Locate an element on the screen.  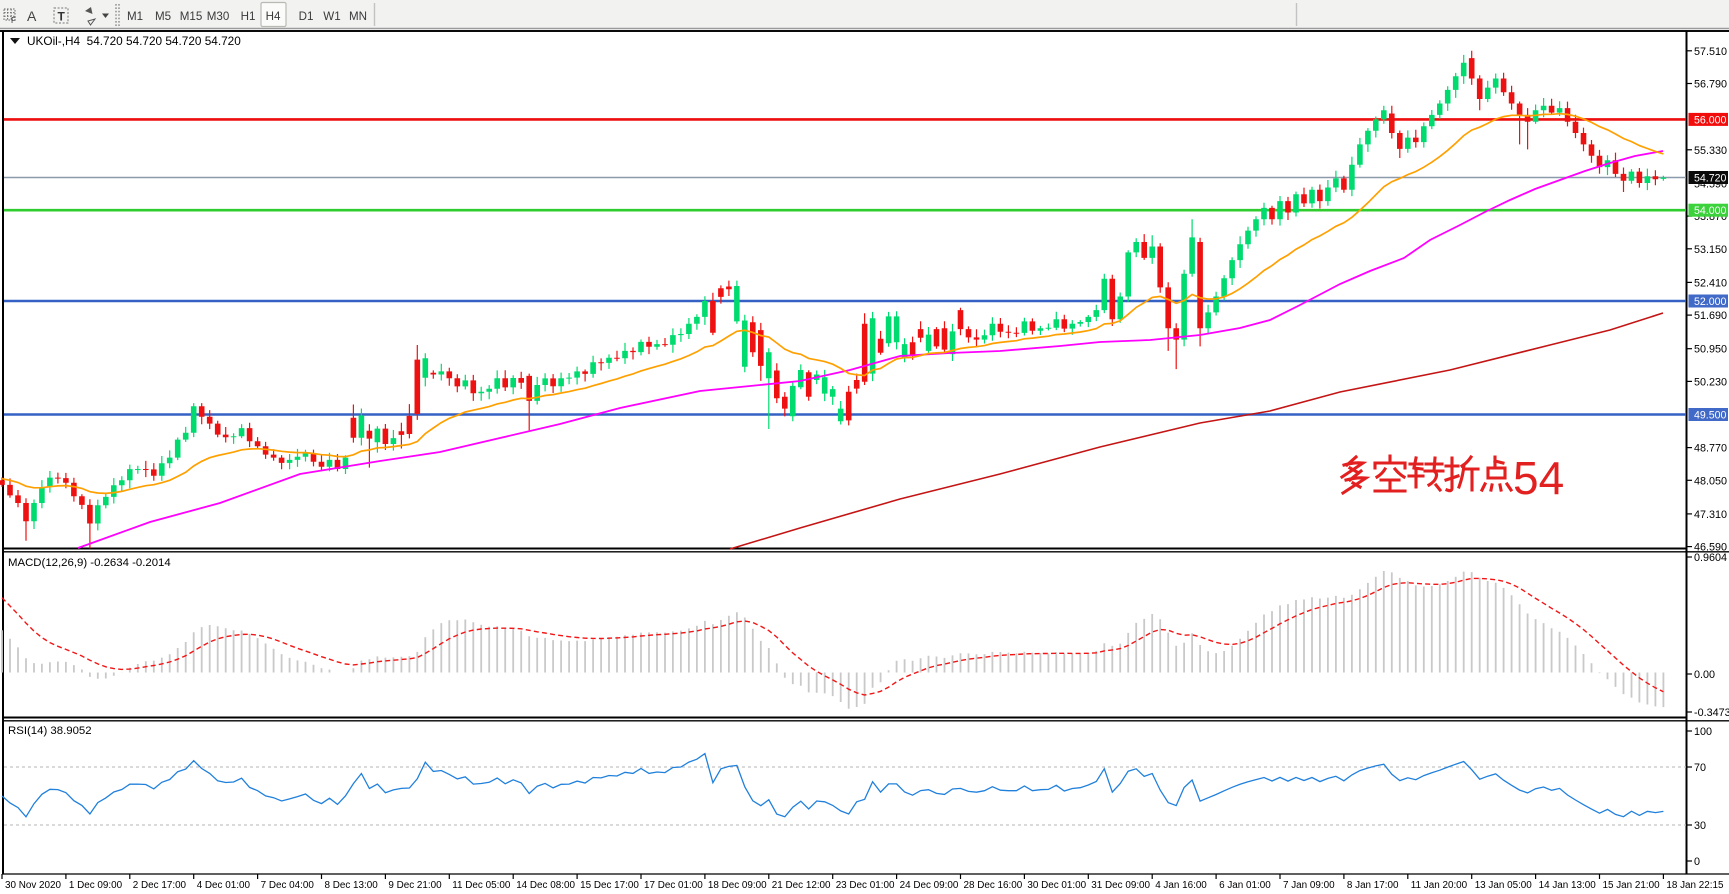
svg-text: 11 Dec 05:00 is located at coordinates (481, 885).